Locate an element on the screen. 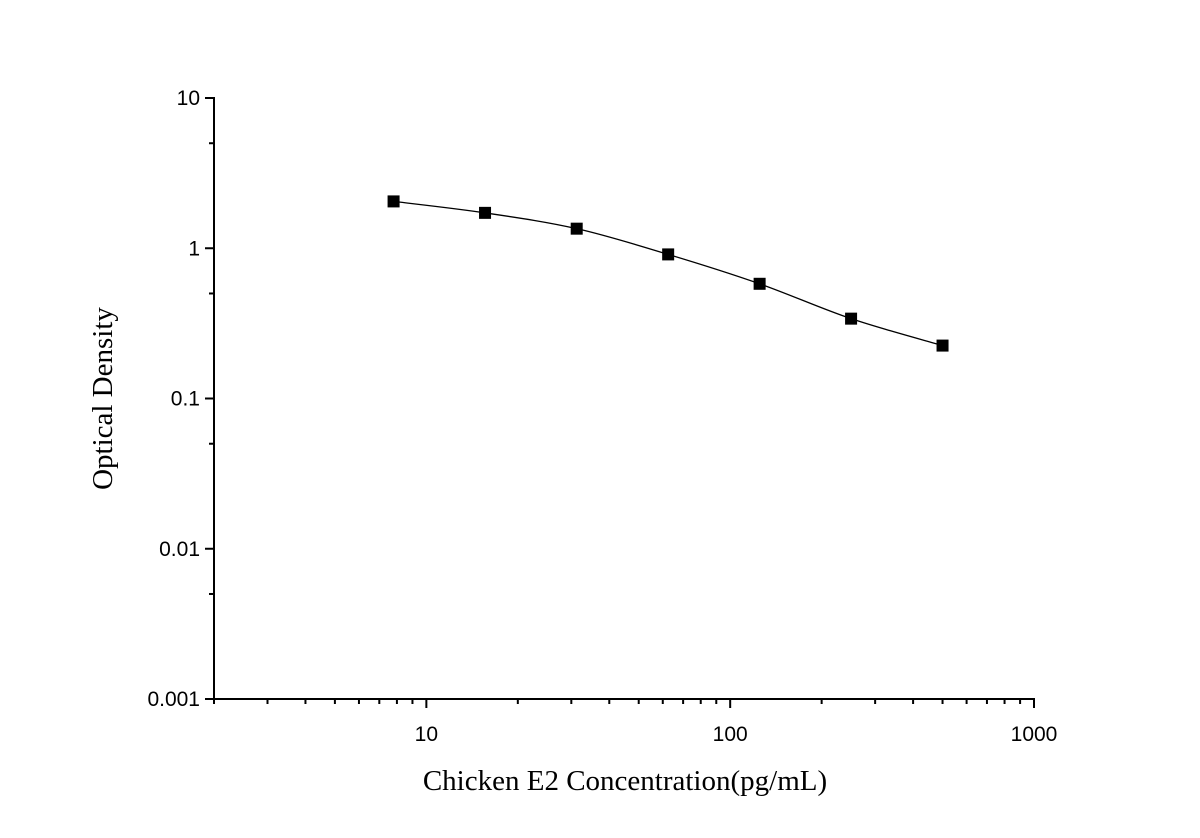 The width and height of the screenshot is (1200, 838). y-axis-title: Optical Density is located at coordinates (103, 398).